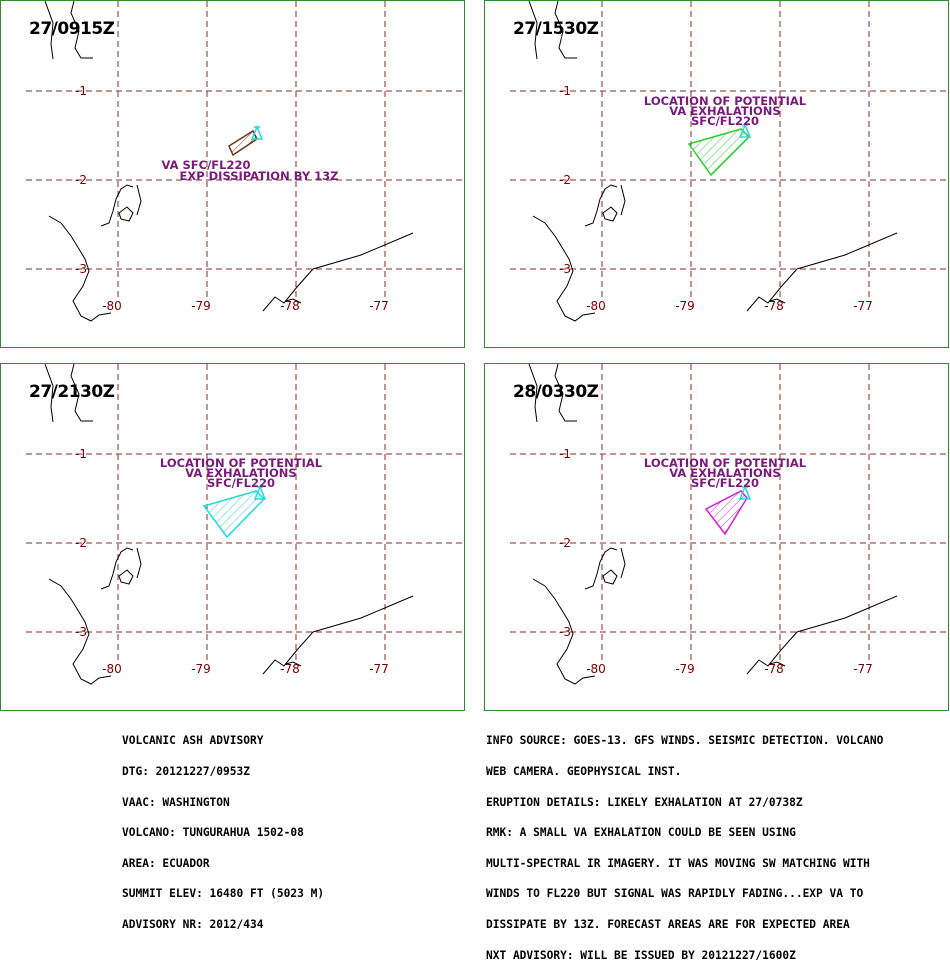  Describe the element at coordinates (193, 924) in the screenshot. I see `info-left-line: ADVISORY NR: 2012/434` at that location.